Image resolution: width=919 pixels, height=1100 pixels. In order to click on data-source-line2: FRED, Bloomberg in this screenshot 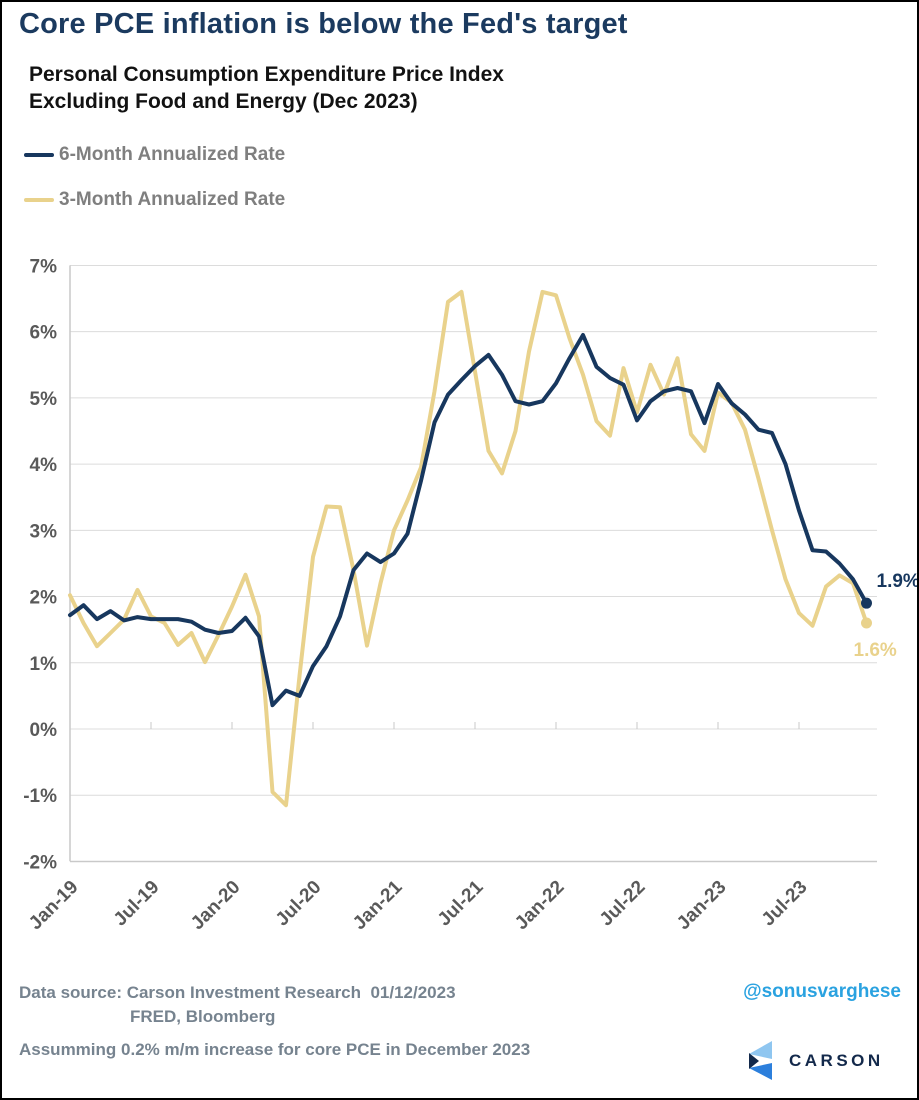, I will do `click(203, 1016)`.